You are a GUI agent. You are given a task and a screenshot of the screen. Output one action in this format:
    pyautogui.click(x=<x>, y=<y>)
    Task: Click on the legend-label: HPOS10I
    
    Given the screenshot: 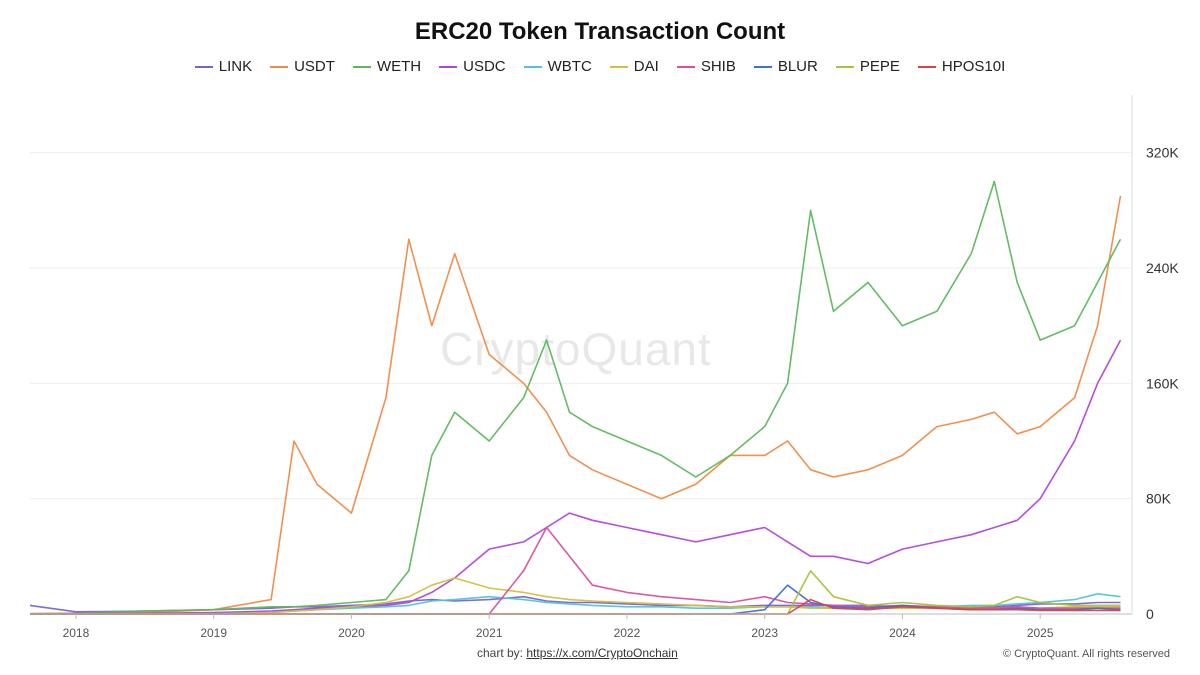 What is the action you would take?
    pyautogui.click(x=973, y=66)
    